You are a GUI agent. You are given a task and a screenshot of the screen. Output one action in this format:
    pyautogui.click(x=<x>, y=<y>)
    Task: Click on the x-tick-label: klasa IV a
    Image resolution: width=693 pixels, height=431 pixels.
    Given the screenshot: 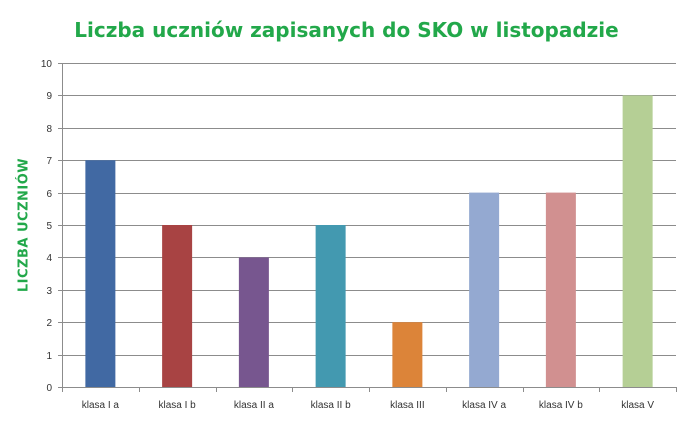 What is the action you would take?
    pyautogui.click(x=484, y=405)
    